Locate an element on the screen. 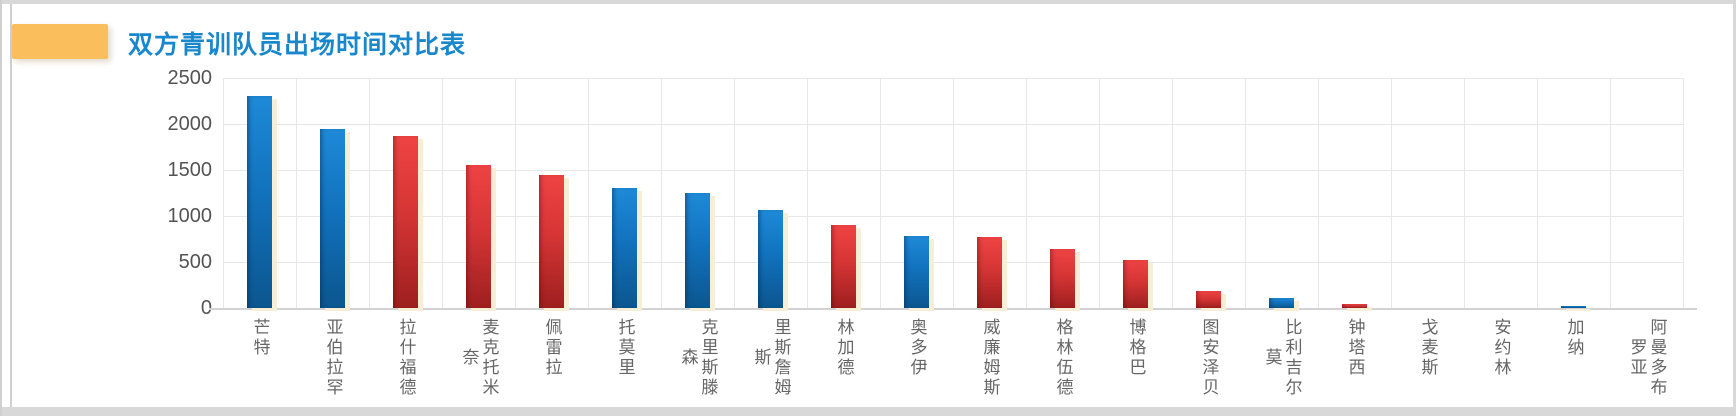 This screenshot has height=416, width=1736. x-axis-label: 加纳 is located at coordinates (1573, 358).